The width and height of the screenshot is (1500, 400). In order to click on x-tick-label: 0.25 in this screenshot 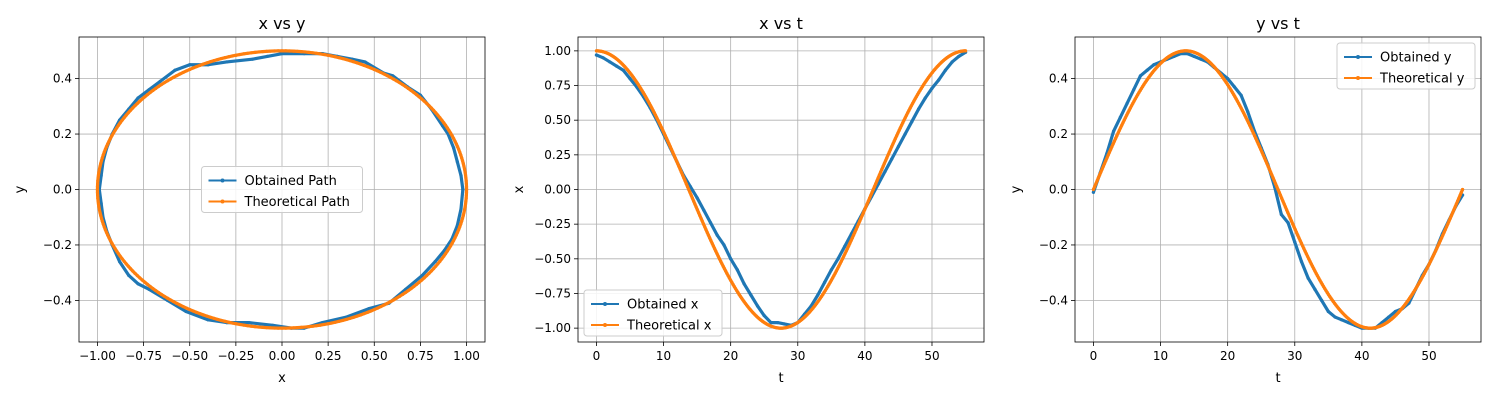, I will do `click(328, 356)`.